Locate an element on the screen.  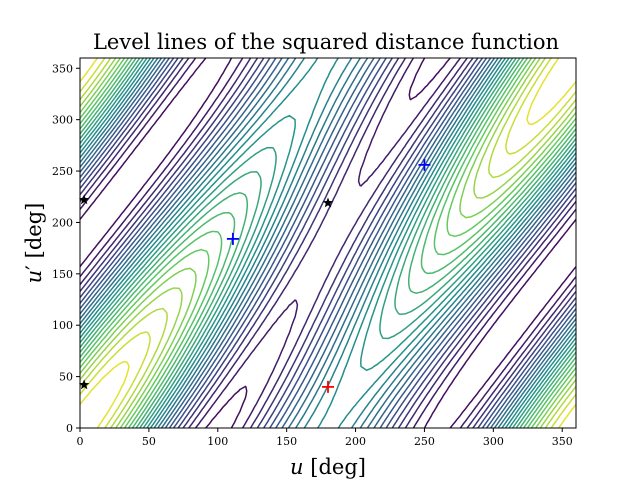
maximum-marker is located at coordinates (328, 386).